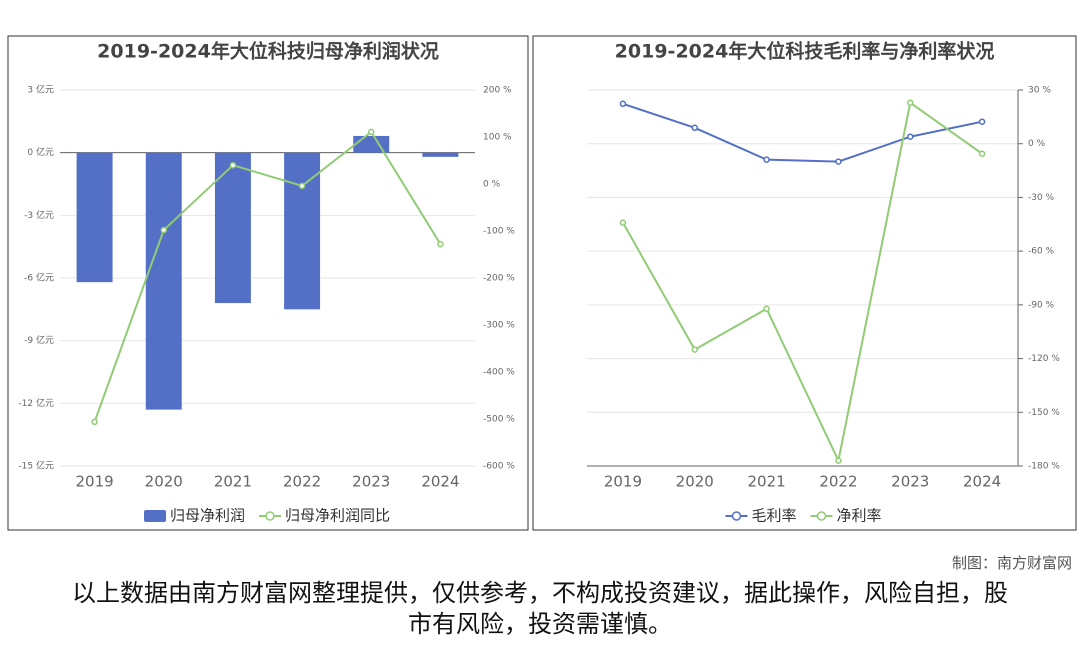 Image resolution: width=1080 pixels, height=646 pixels. What do you see at coordinates (1044, 467) in the screenshot?
I see `y-tick-label: -180 %` at bounding box center [1044, 467].